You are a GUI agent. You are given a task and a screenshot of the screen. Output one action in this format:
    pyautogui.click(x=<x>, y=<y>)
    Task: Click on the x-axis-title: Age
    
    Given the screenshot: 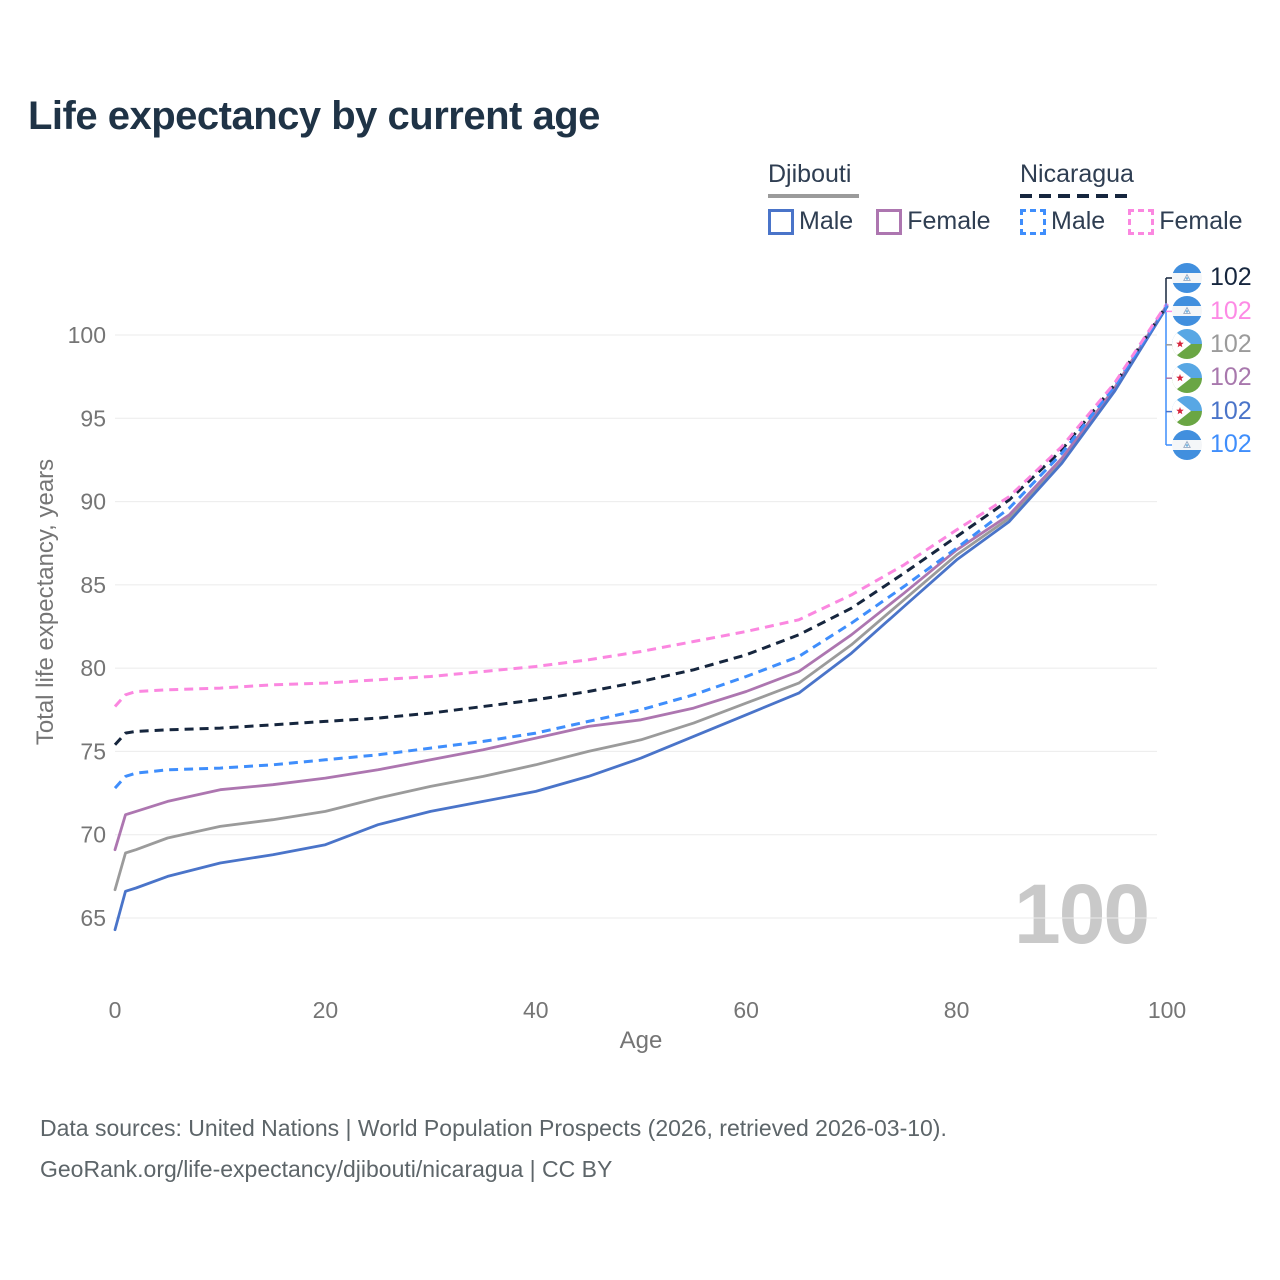 What is the action you would take?
    pyautogui.click(x=641, y=1040)
    